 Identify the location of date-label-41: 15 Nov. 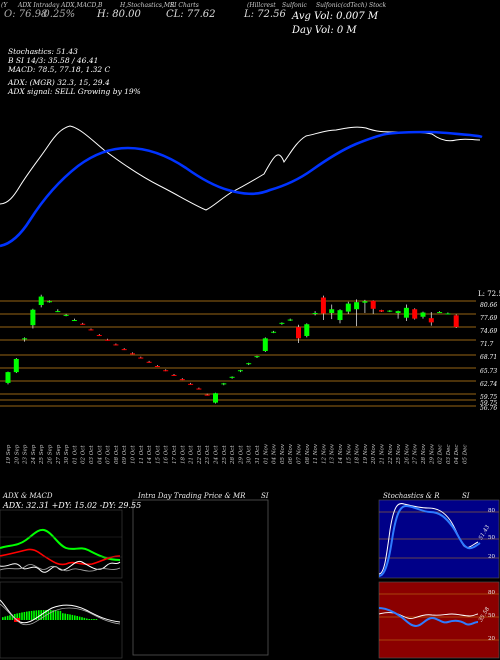
(349, 453).